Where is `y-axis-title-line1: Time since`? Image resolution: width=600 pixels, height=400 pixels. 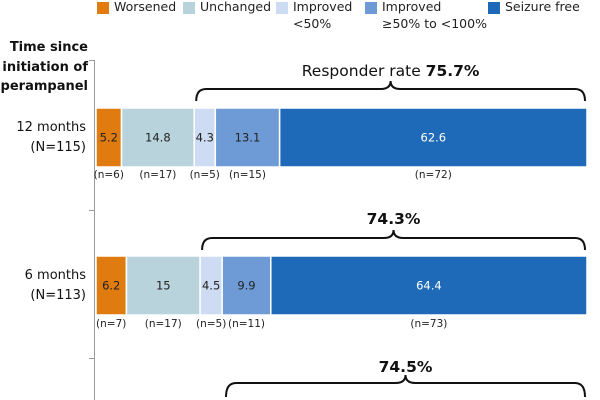
y-axis-title-line1: Time since is located at coordinates (48, 47).